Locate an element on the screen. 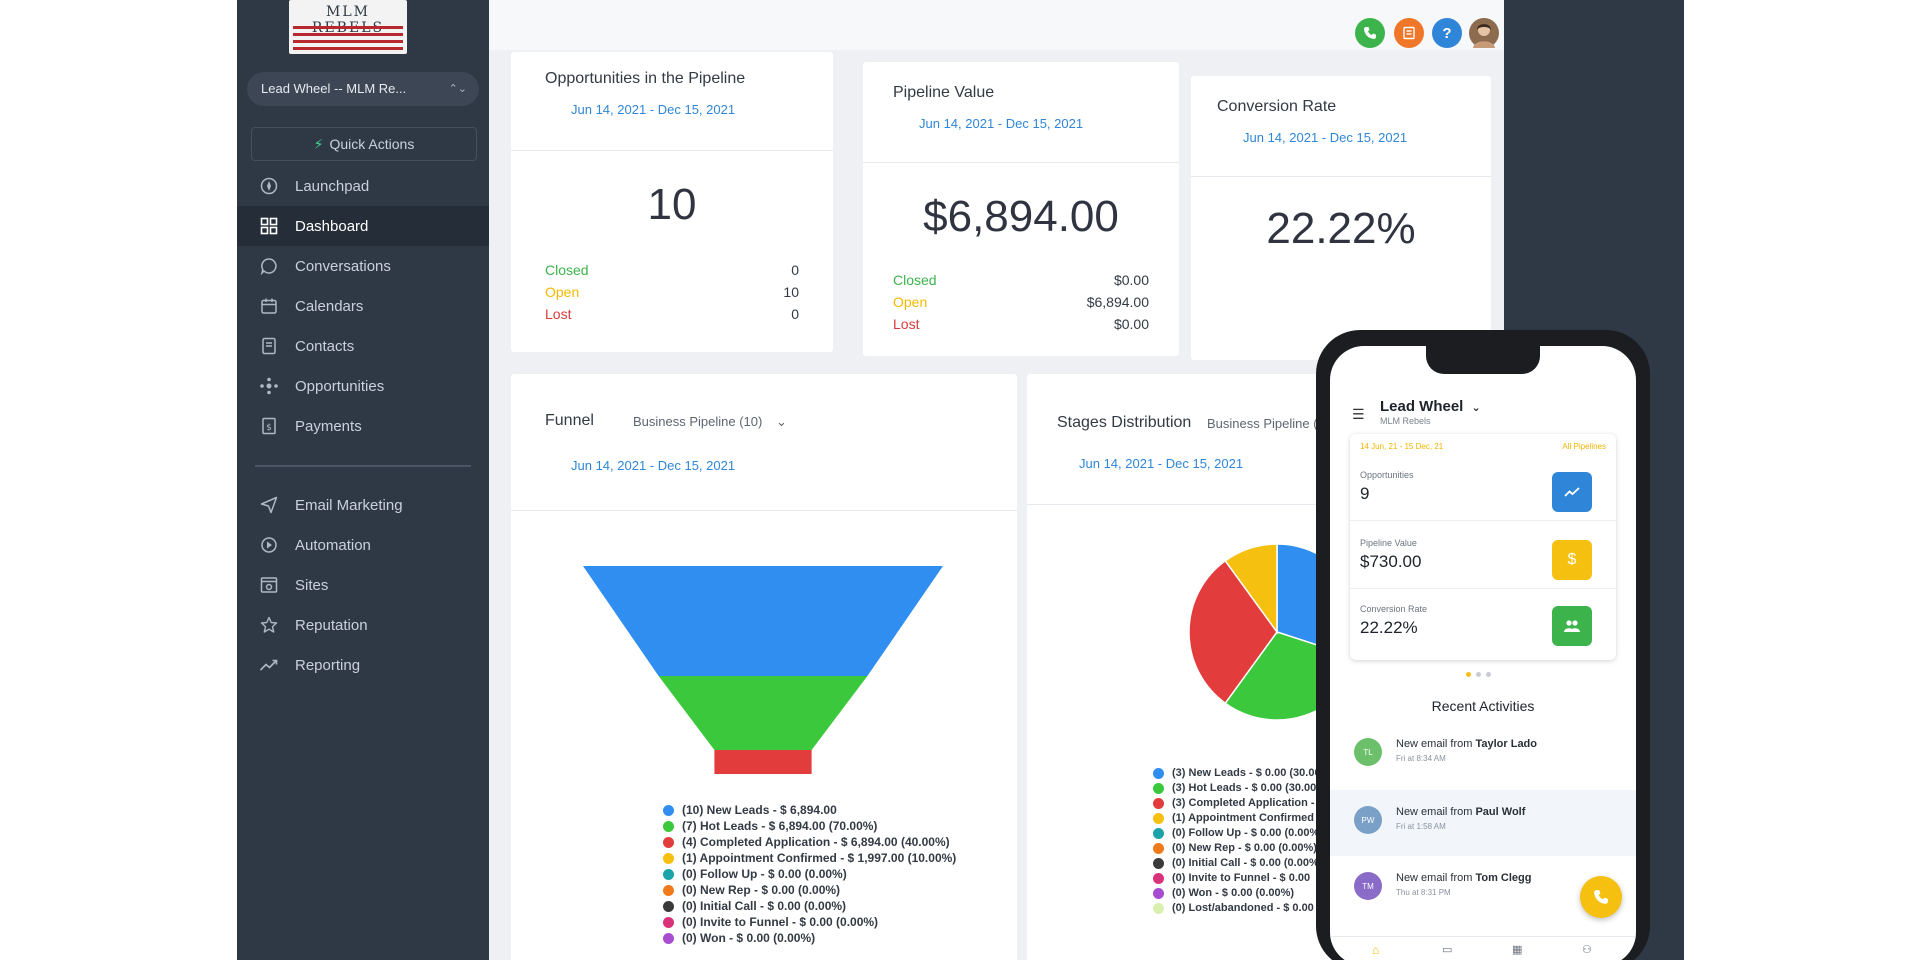 Image resolution: width=1920 pixels, height=960 pixels. legend-item: (3) New Leads - $ 0.00 (30.00 is located at coordinates (1241, 773).